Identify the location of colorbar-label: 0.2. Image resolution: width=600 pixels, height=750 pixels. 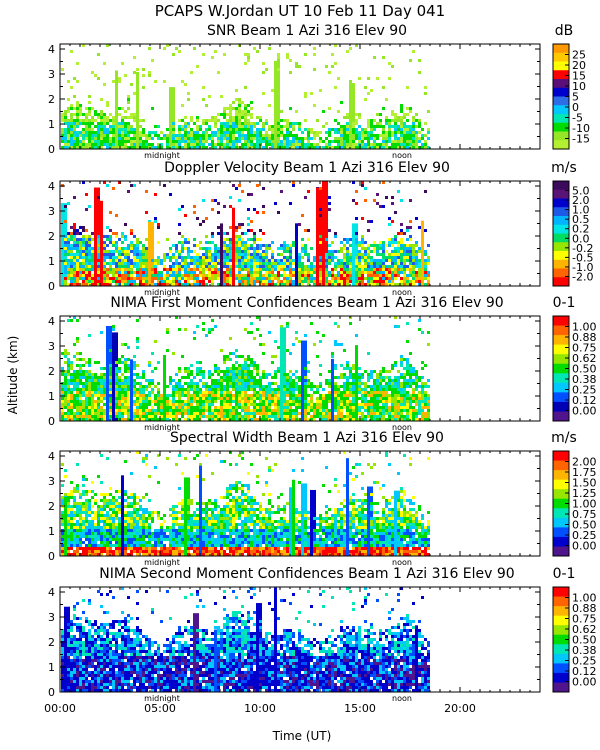
(581, 229).